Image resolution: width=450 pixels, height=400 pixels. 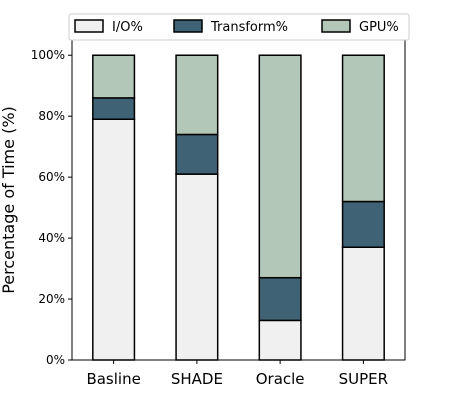 What do you see at coordinates (51, 238) in the screenshot?
I see `y-tick-label: 40%` at bounding box center [51, 238].